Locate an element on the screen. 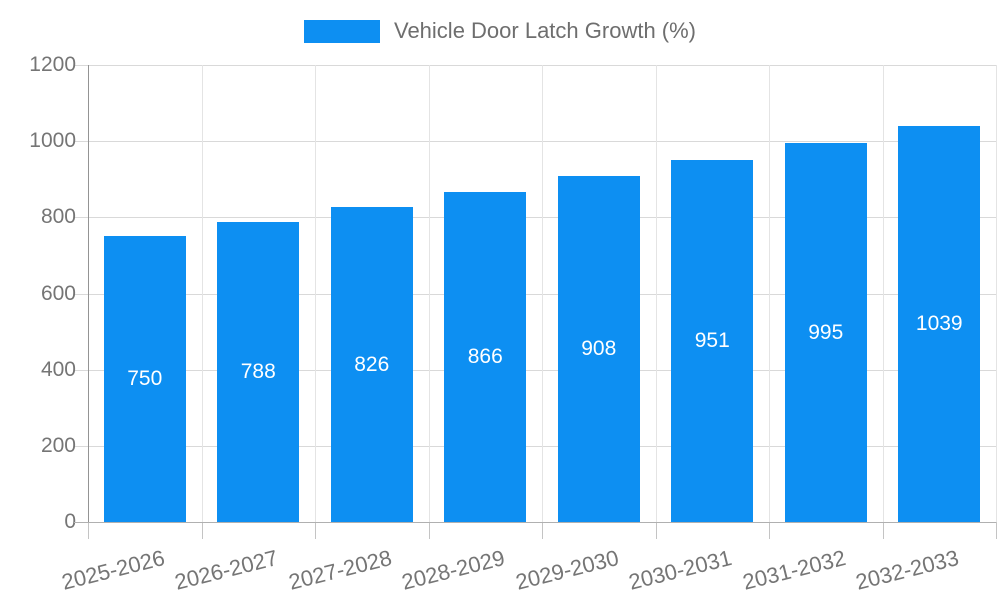  bar-2029-2030: 908 is located at coordinates (598, 349).